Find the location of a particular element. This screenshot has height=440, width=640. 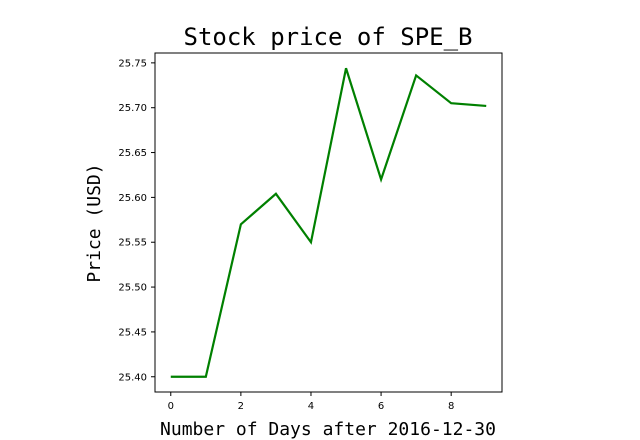

x-tick-label: 0 is located at coordinates (171, 406).